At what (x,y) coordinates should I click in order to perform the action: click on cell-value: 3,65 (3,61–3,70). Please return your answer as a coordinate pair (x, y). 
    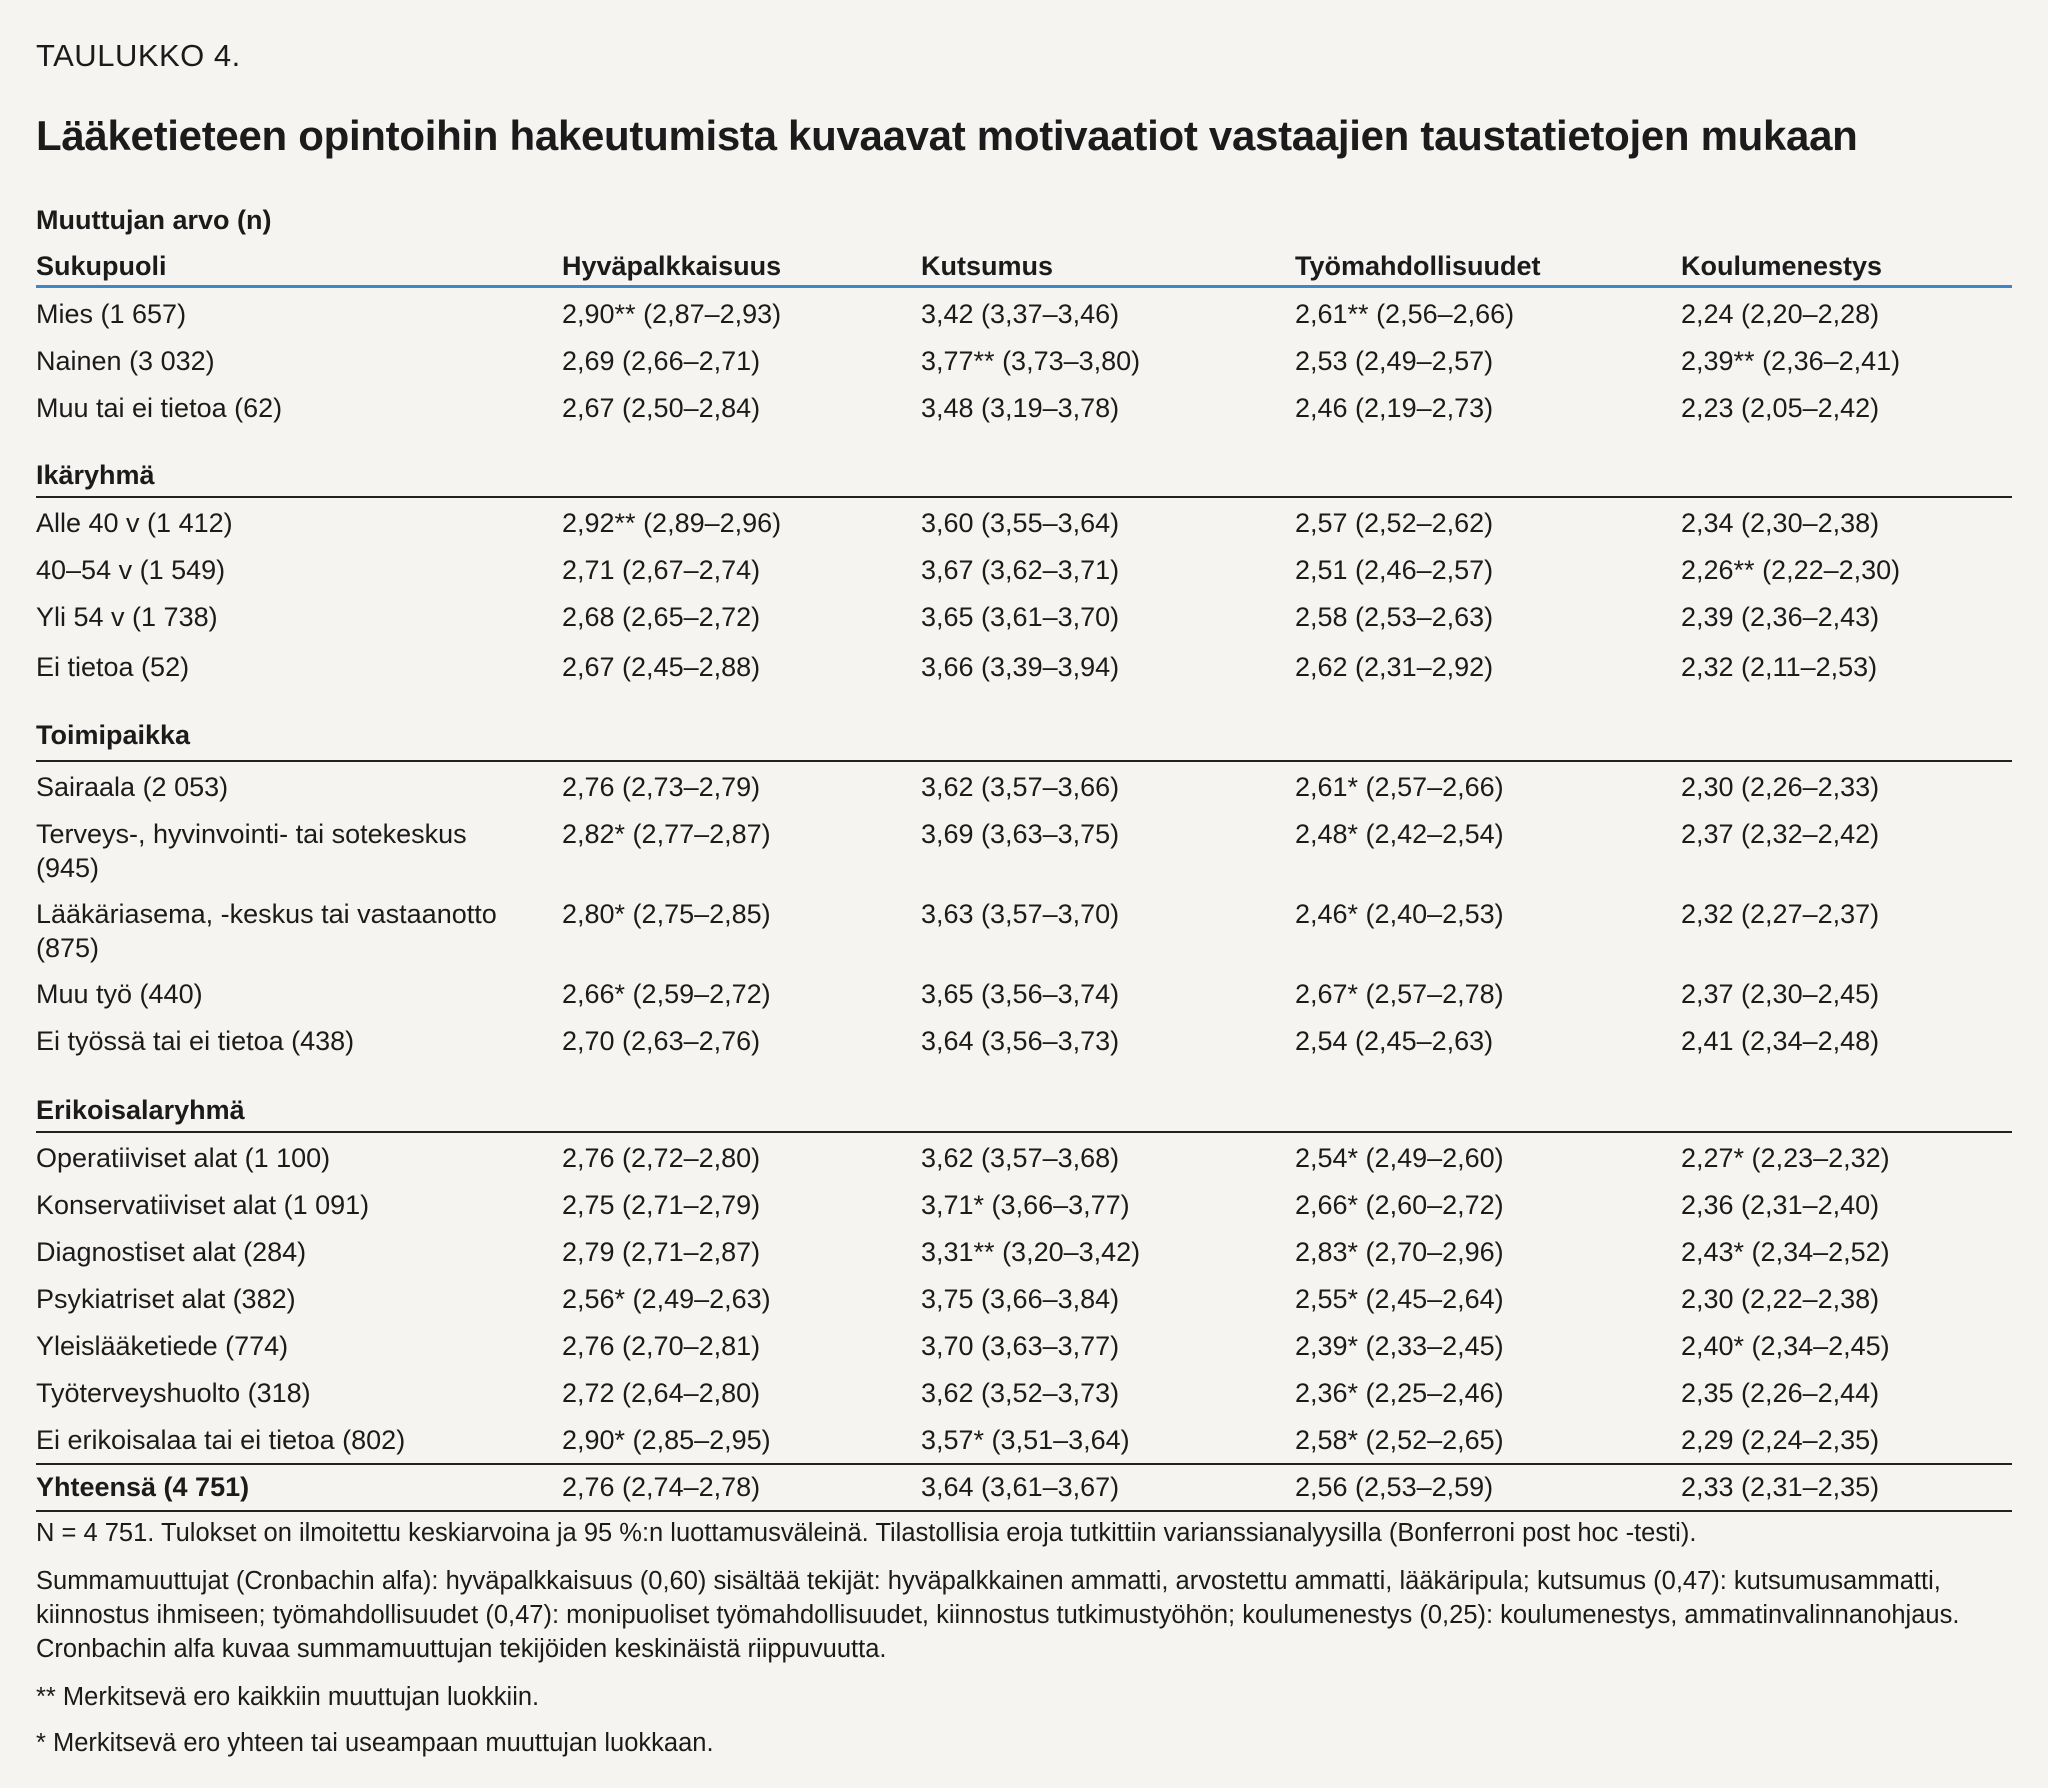
    Looking at the image, I should click on (1020, 617).